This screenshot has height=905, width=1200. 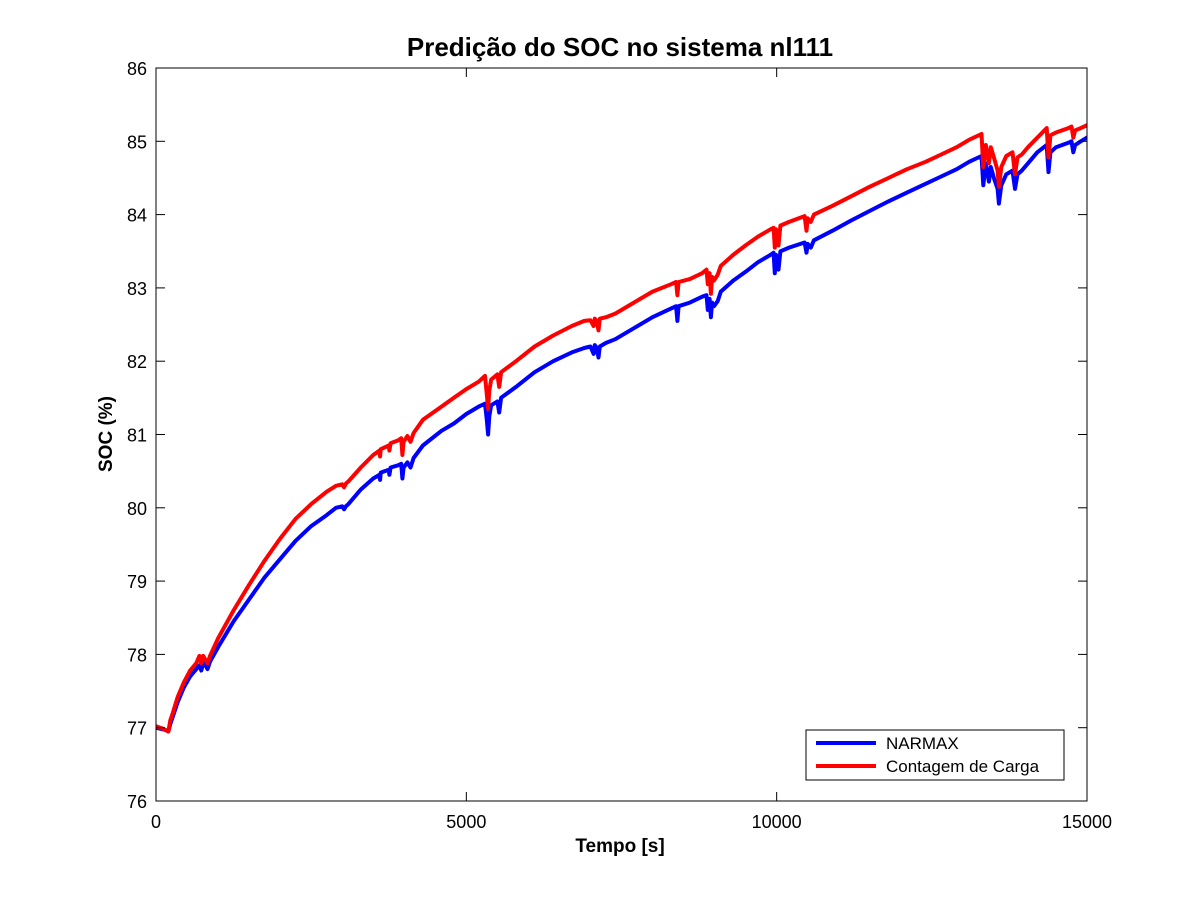 What do you see at coordinates (137, 802) in the screenshot?
I see `y-tick-label: 76` at bounding box center [137, 802].